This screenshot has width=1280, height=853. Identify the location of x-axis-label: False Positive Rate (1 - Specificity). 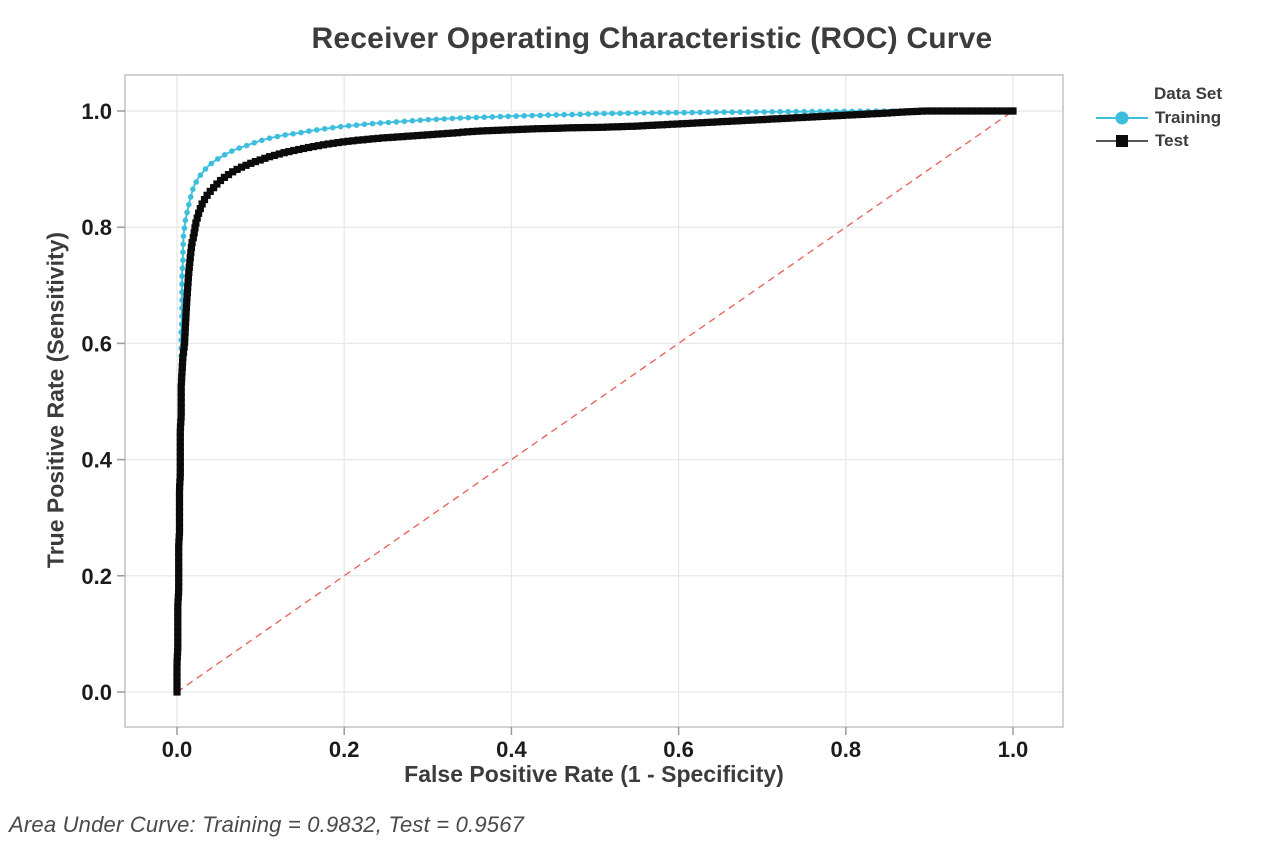
(594, 774).